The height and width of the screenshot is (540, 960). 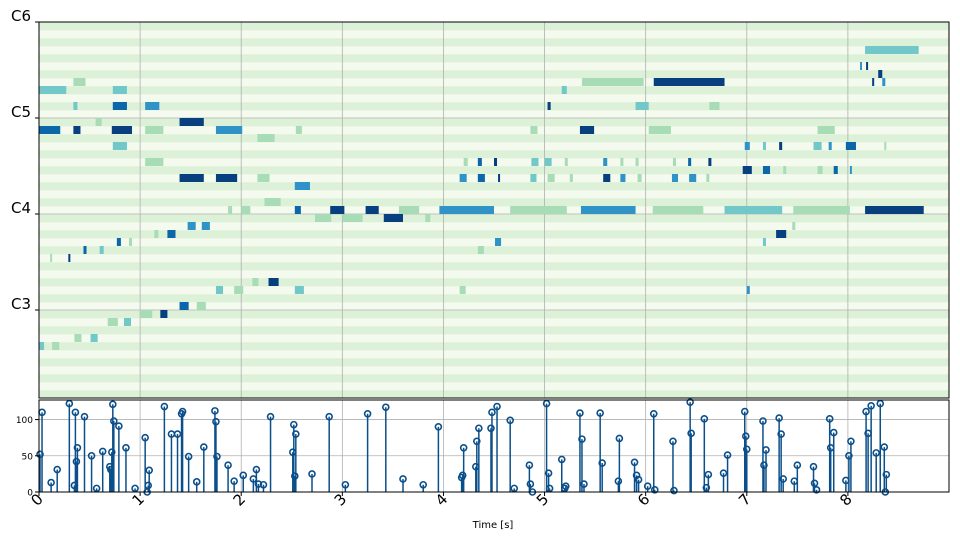 I want to click on velocity-x-tick-label: 3, so click(x=340, y=499).